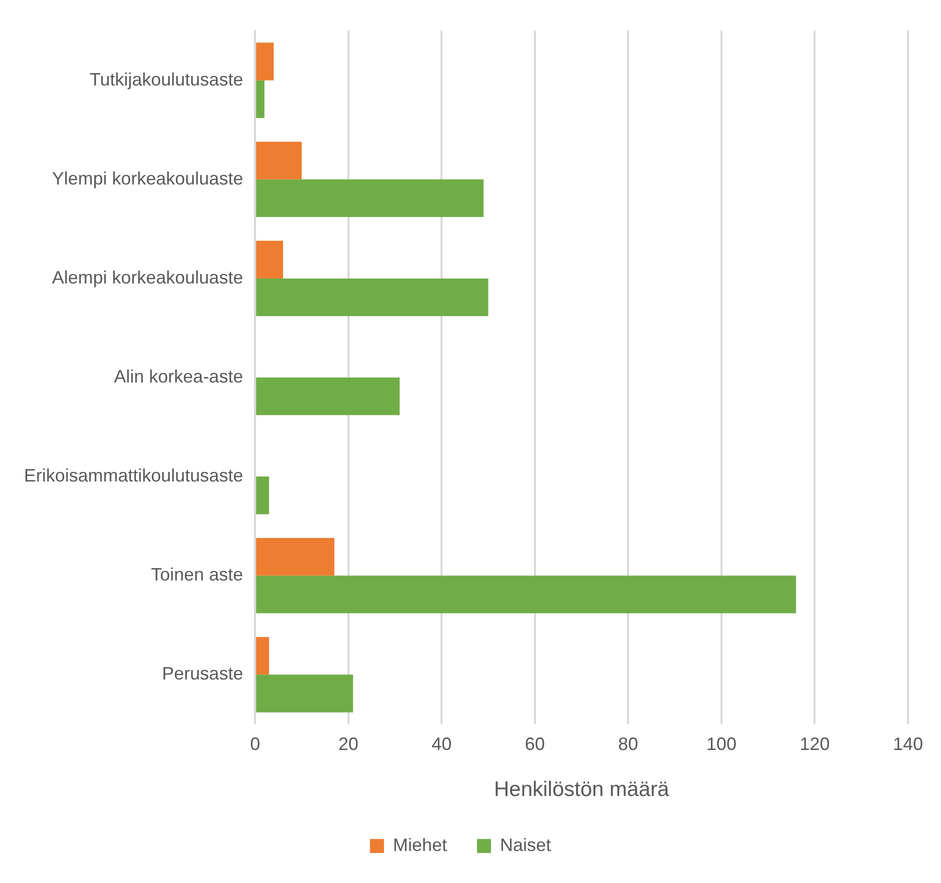 The image size is (941, 883). Describe the element at coordinates (908, 744) in the screenshot. I see `x-tick-label: 140` at that location.